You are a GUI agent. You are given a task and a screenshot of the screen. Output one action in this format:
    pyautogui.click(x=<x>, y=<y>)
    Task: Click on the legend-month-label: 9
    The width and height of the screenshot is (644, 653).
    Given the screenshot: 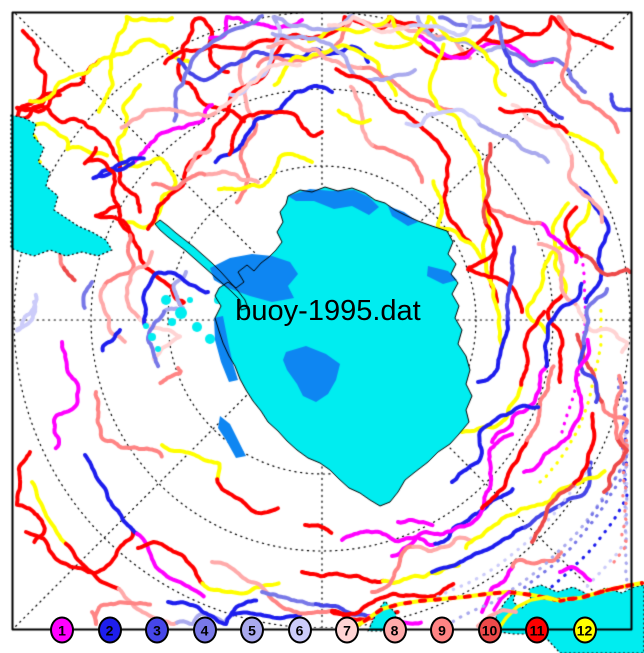 What is the action you would take?
    pyautogui.click(x=442, y=630)
    